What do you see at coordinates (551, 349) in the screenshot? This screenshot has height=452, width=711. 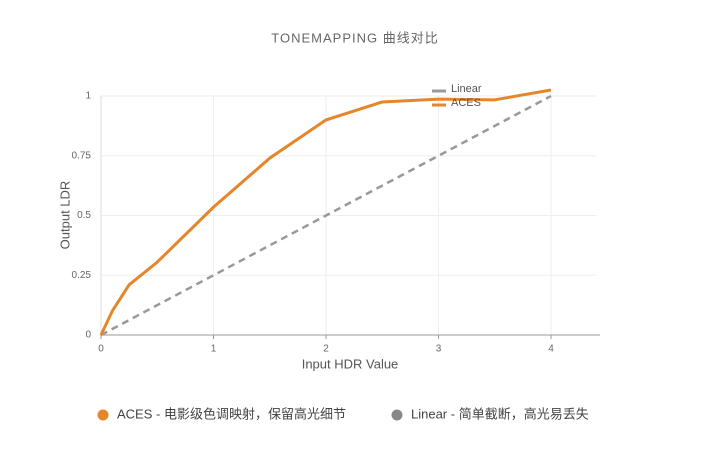 I see `x-tick-label: 4` at bounding box center [551, 349].